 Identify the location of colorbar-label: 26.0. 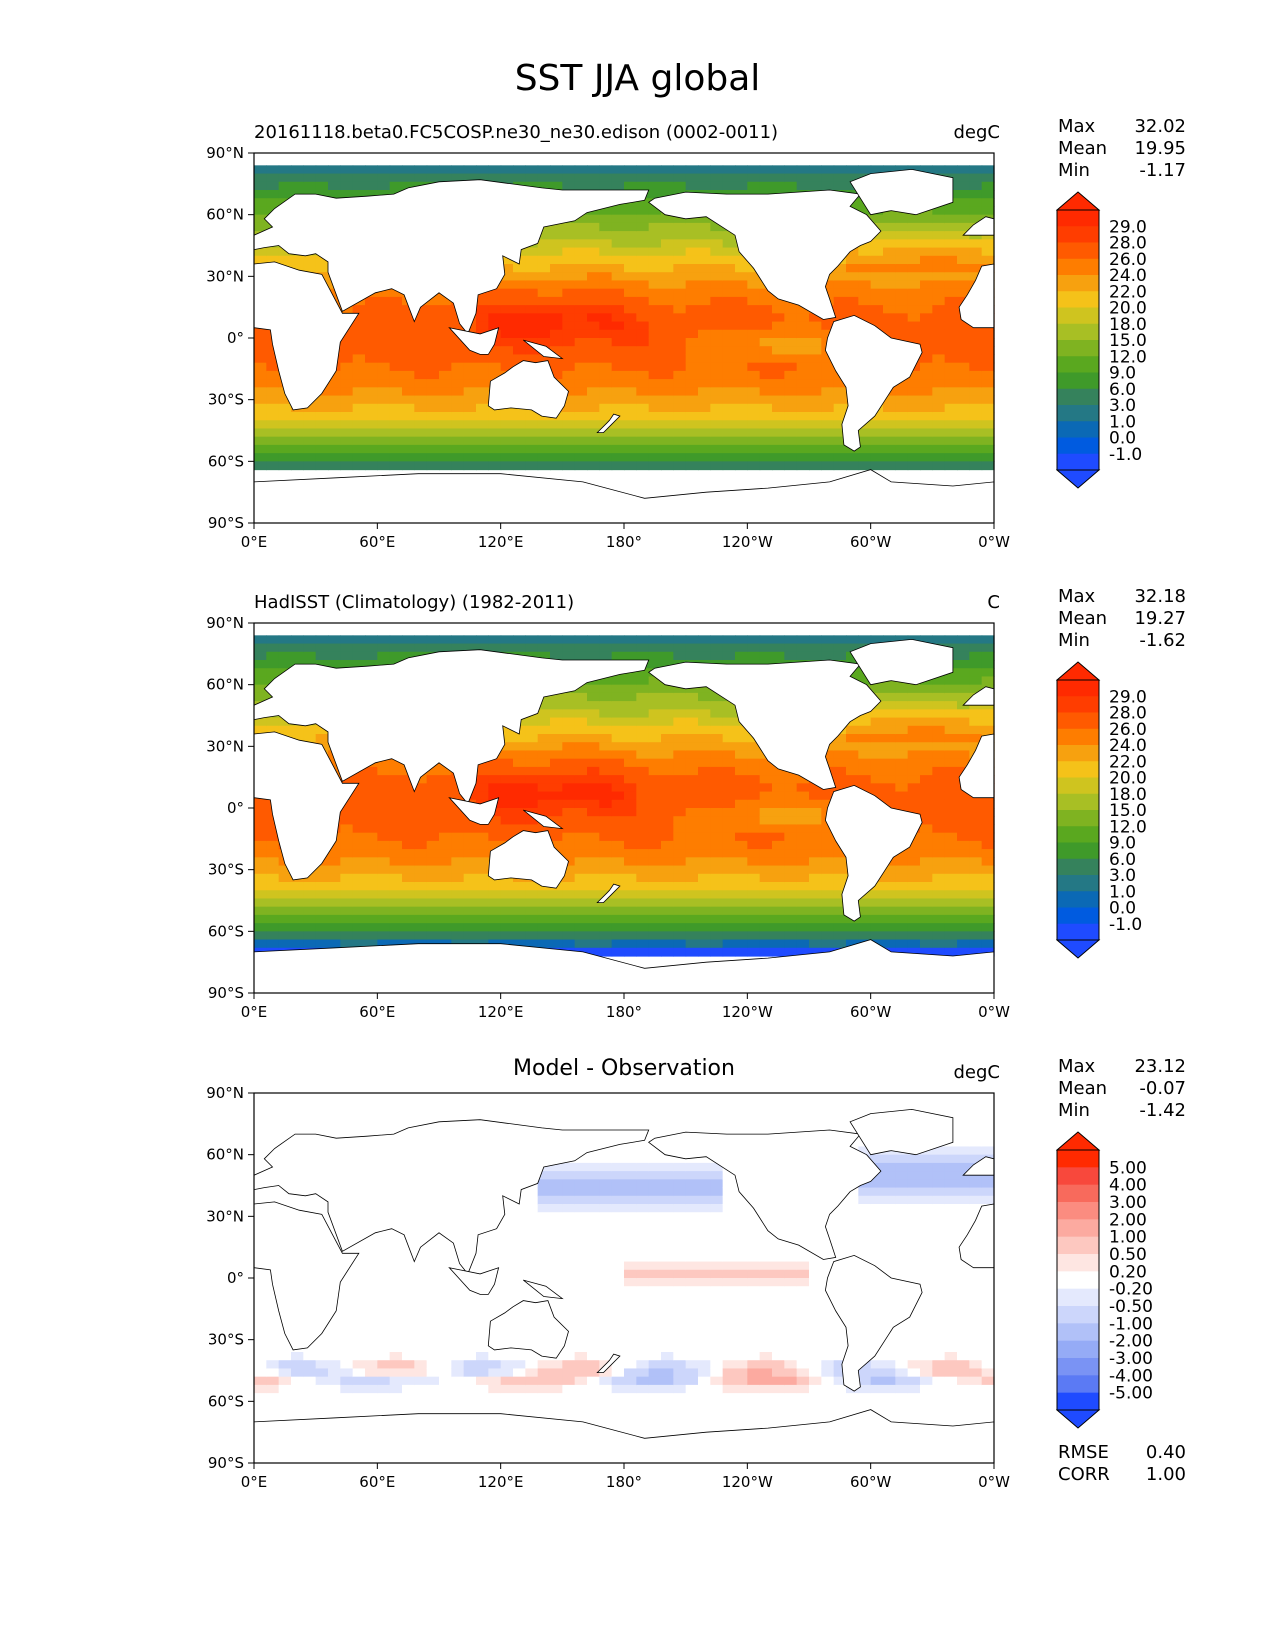
(1128, 730).